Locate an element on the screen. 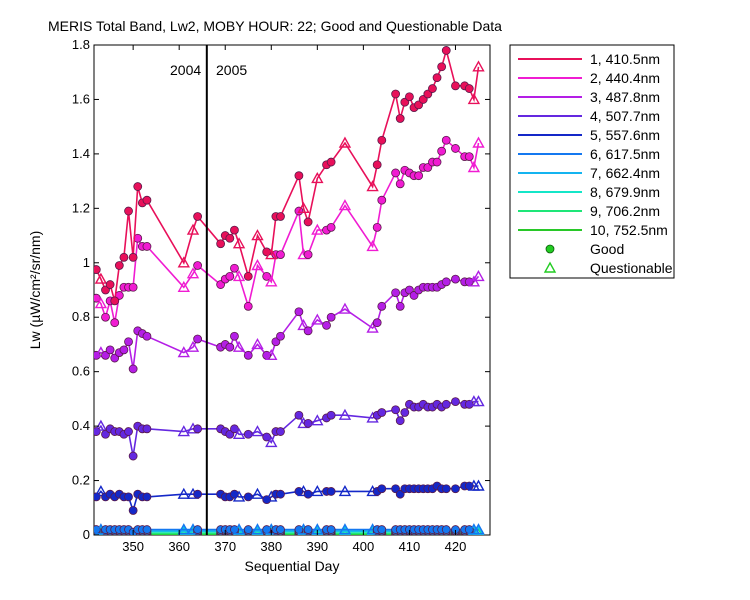  year-label-right: 2005 is located at coordinates (231, 70).